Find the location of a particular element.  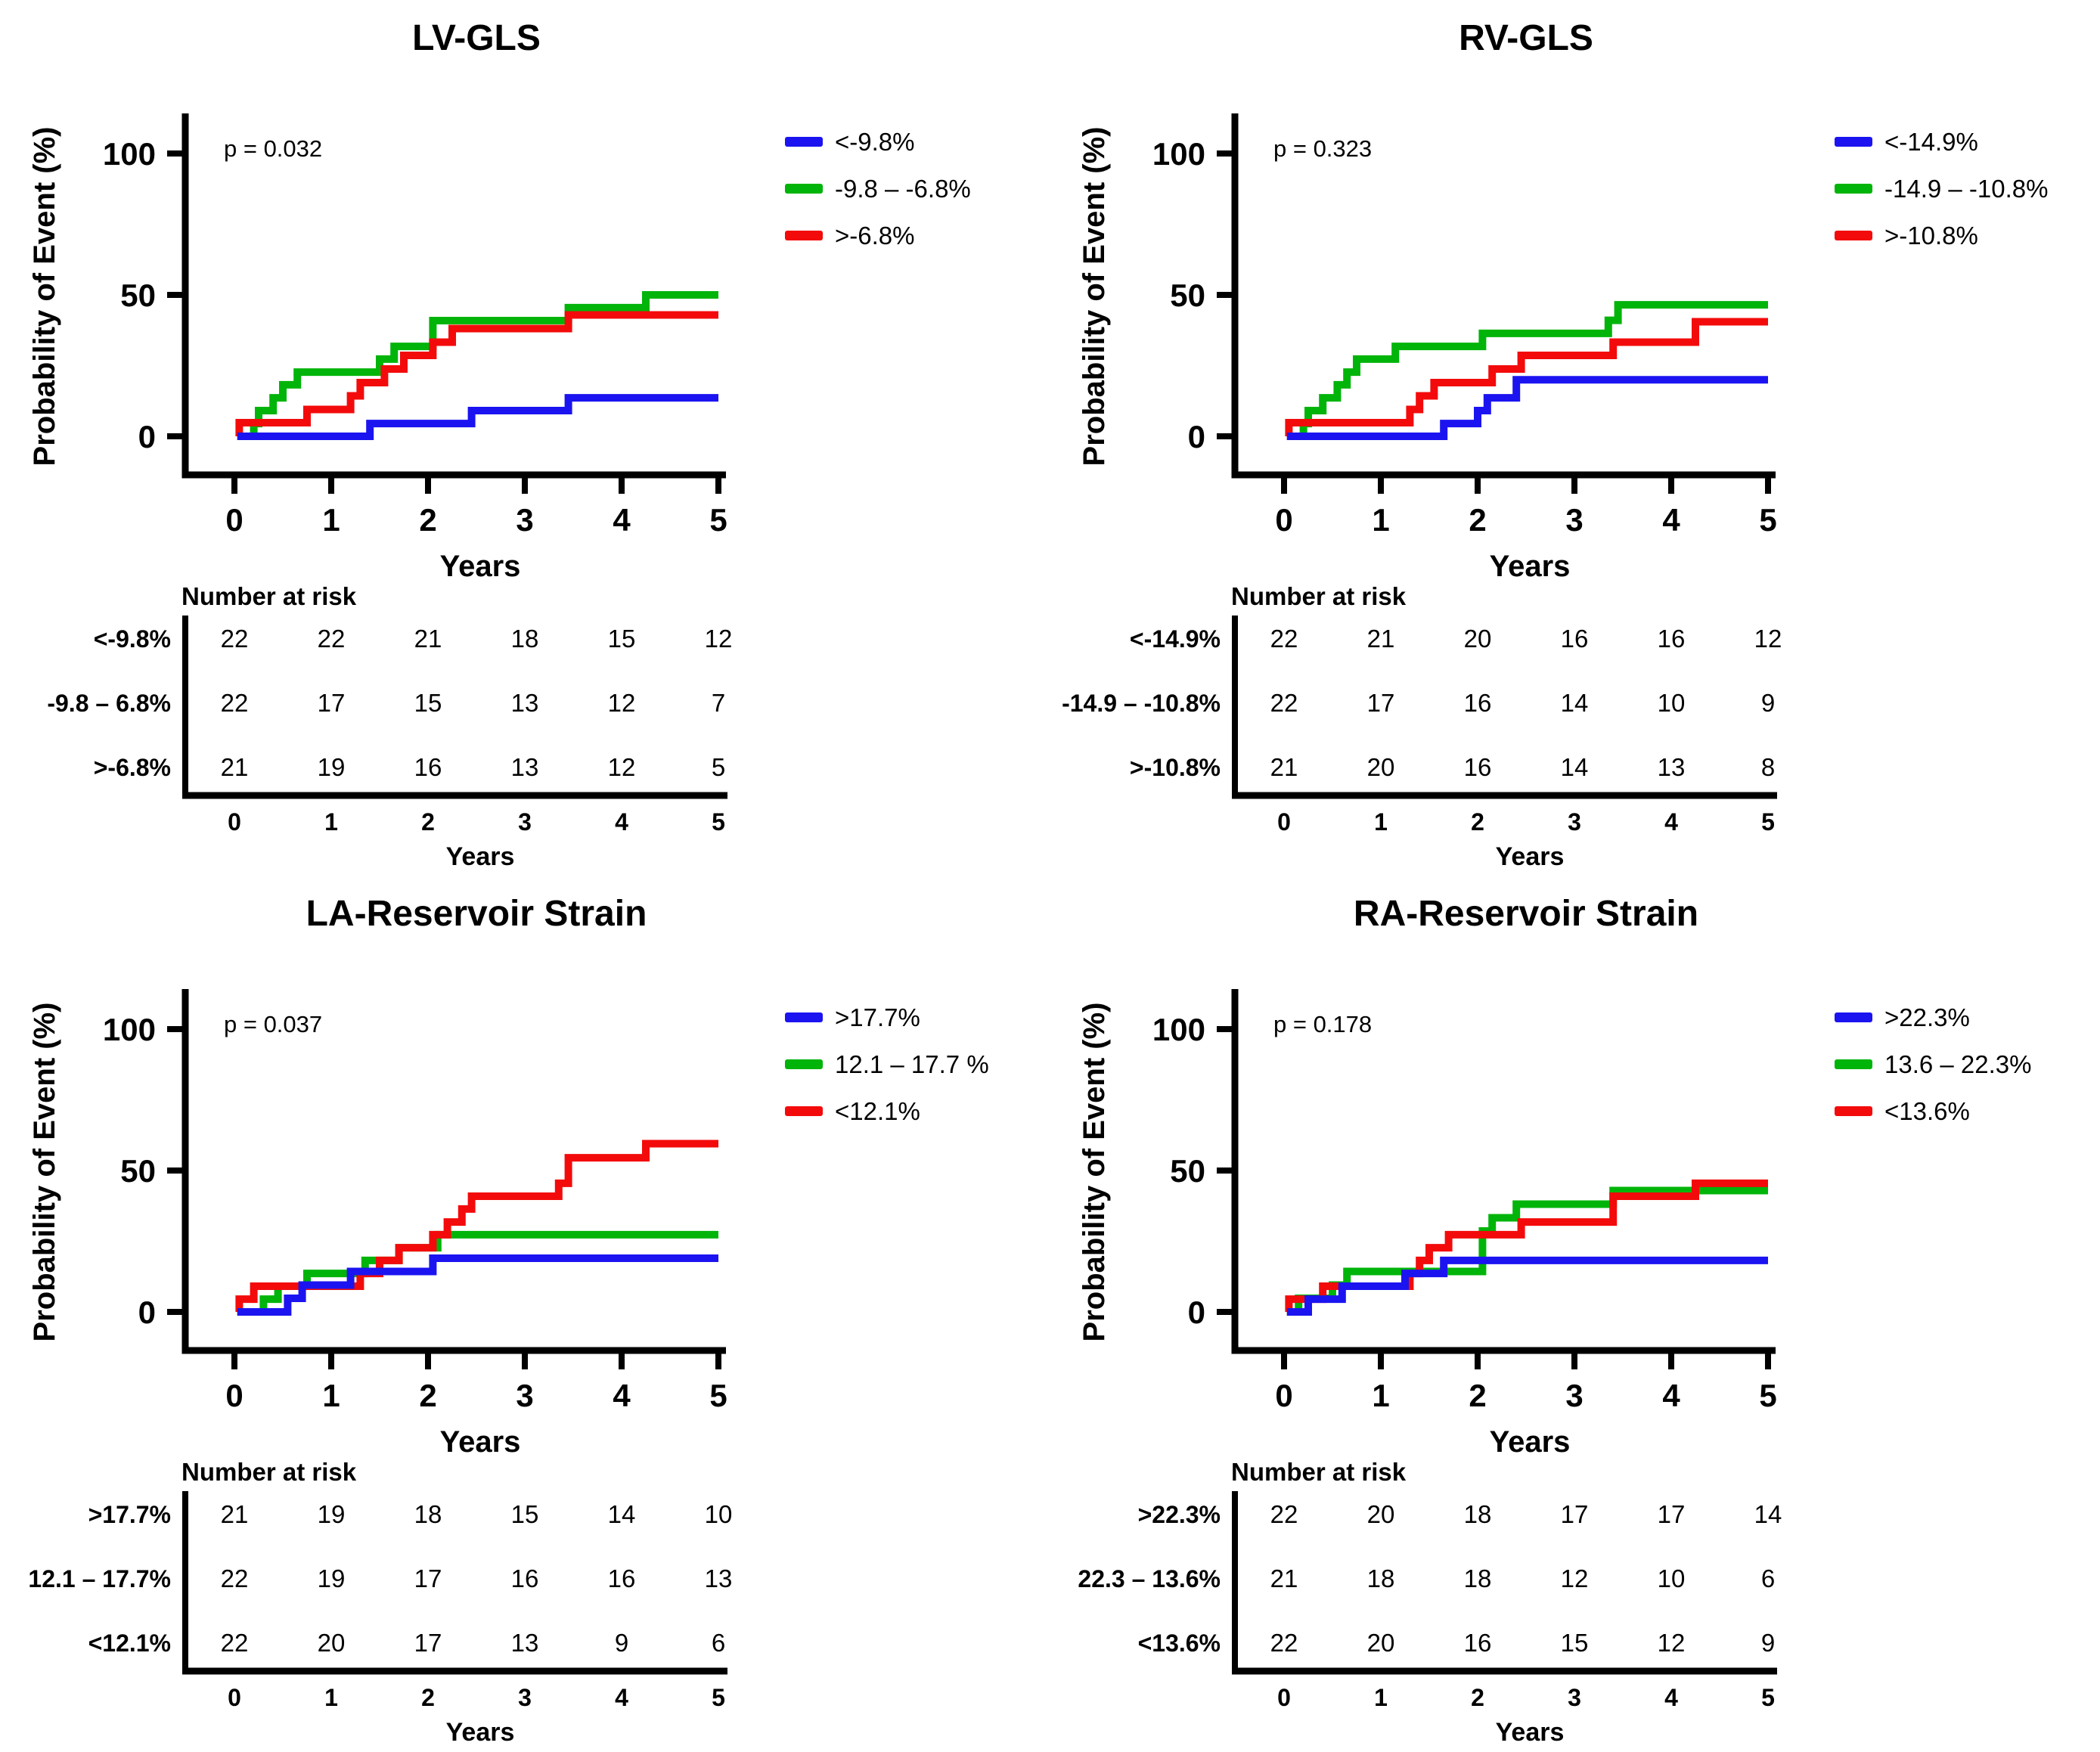

p-value-label: p = 0.323 is located at coordinates (1323, 149).